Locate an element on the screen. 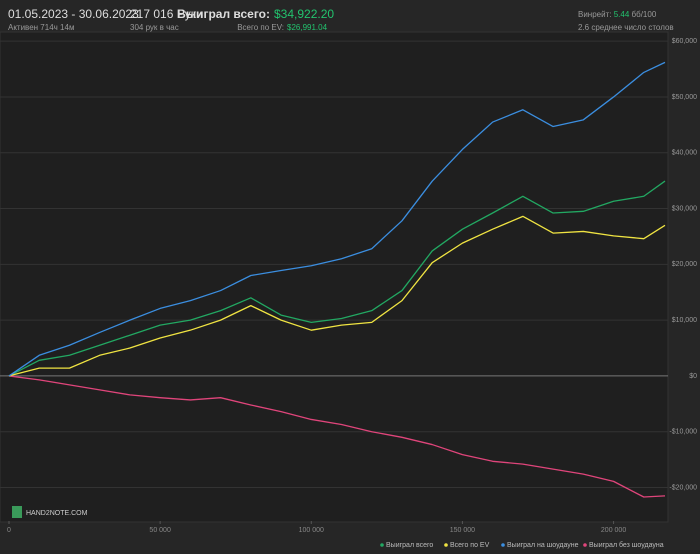  logo-icon is located at coordinates (17, 512).